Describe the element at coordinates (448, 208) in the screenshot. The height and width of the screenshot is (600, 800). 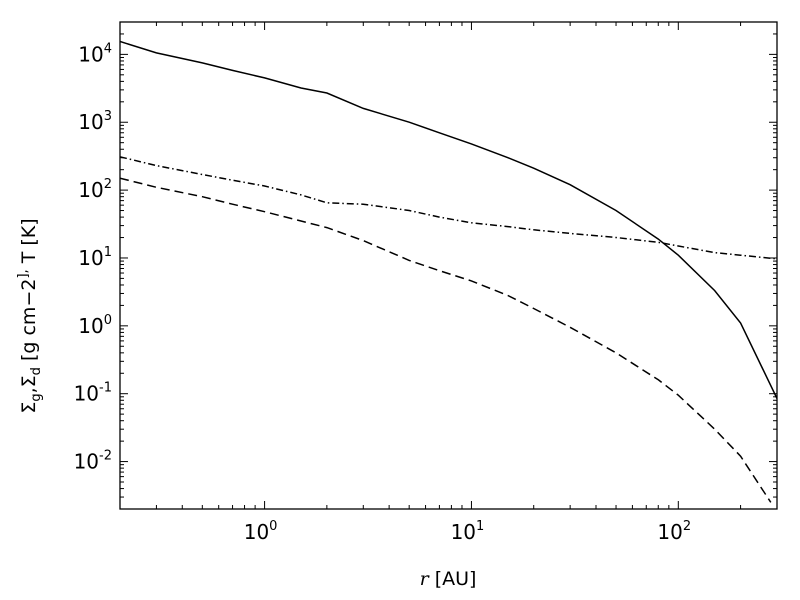
I see `series-line-dashdot` at that location.